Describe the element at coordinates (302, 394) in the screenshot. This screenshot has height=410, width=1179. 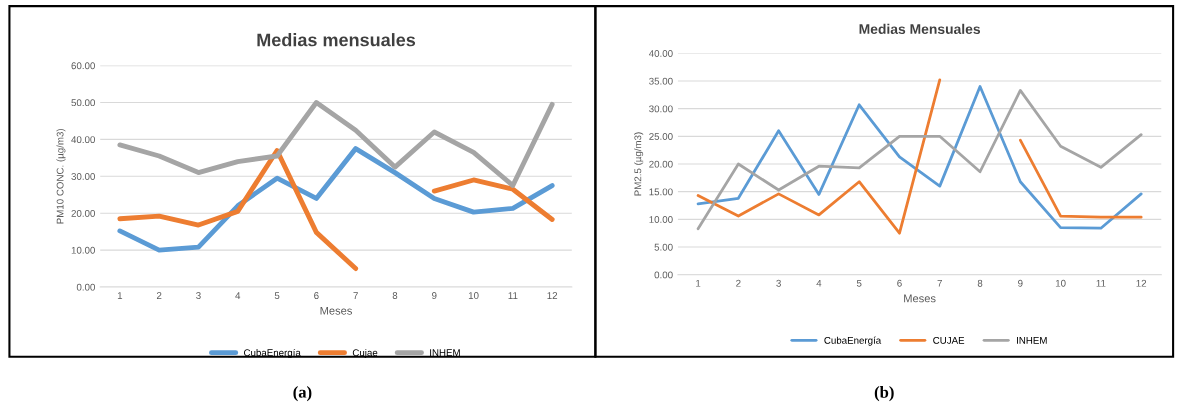
I see `text: (a)` at that location.